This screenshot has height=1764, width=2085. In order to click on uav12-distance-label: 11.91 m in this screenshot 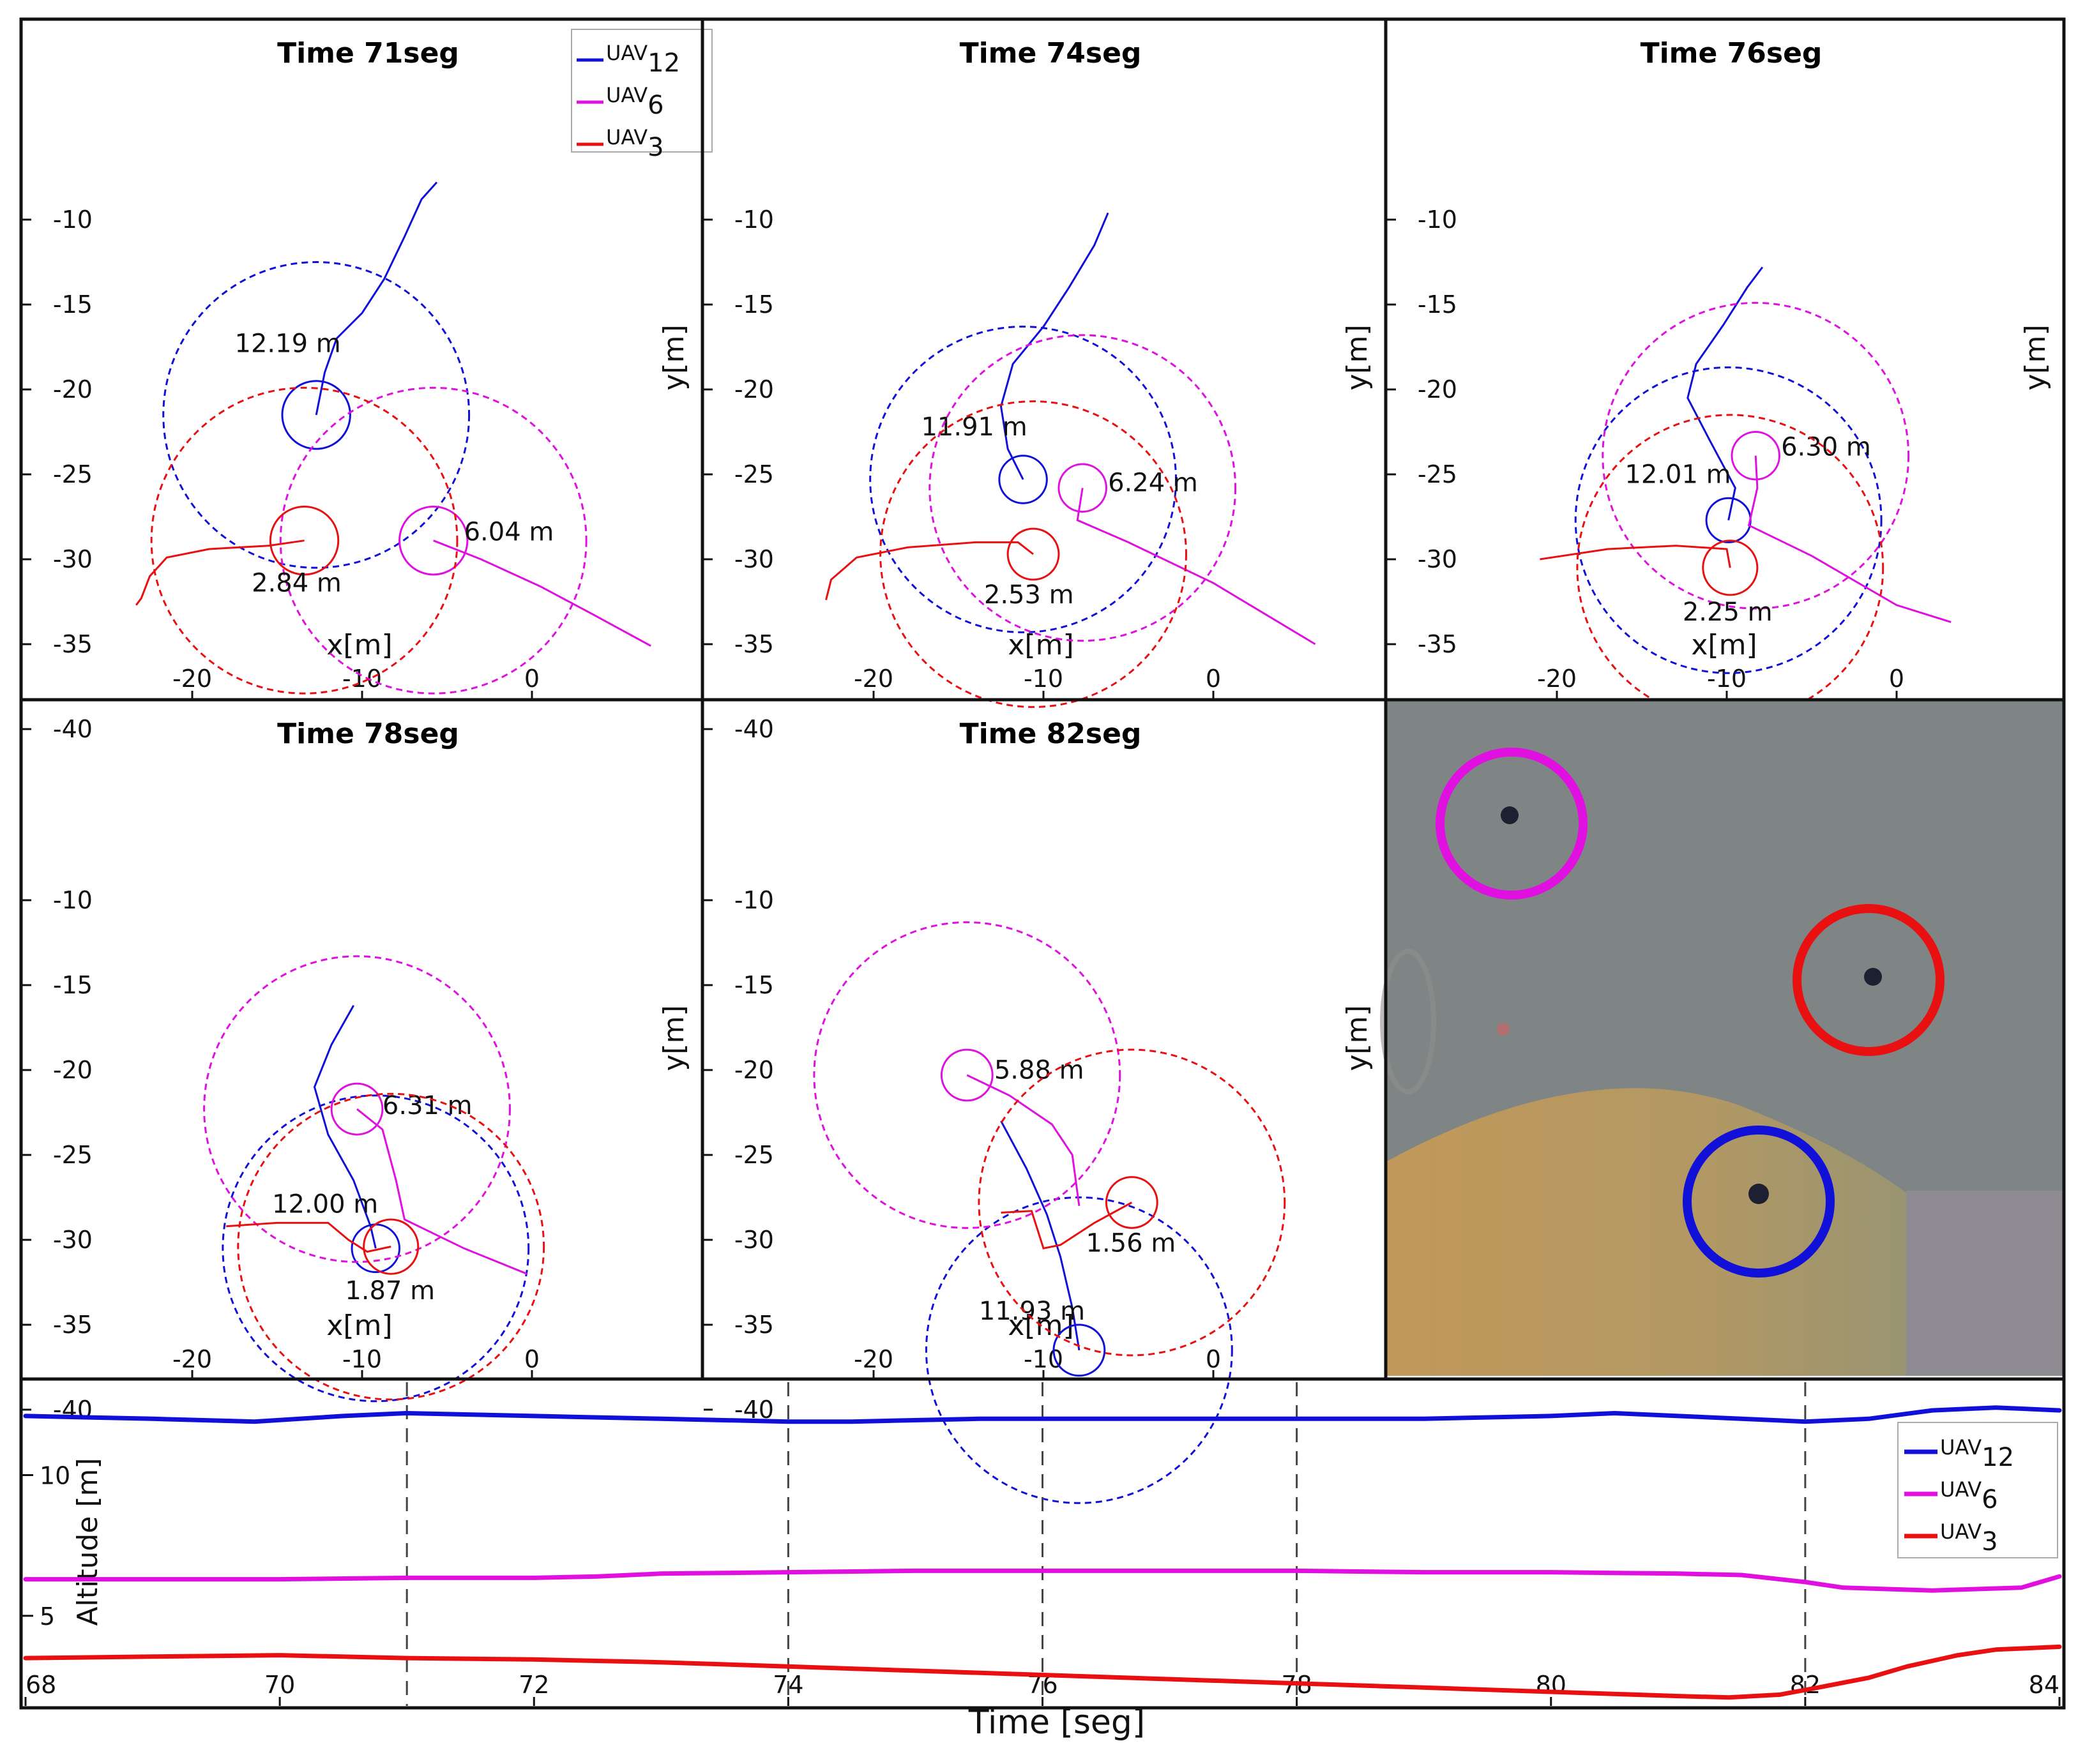, I will do `click(974, 427)`.